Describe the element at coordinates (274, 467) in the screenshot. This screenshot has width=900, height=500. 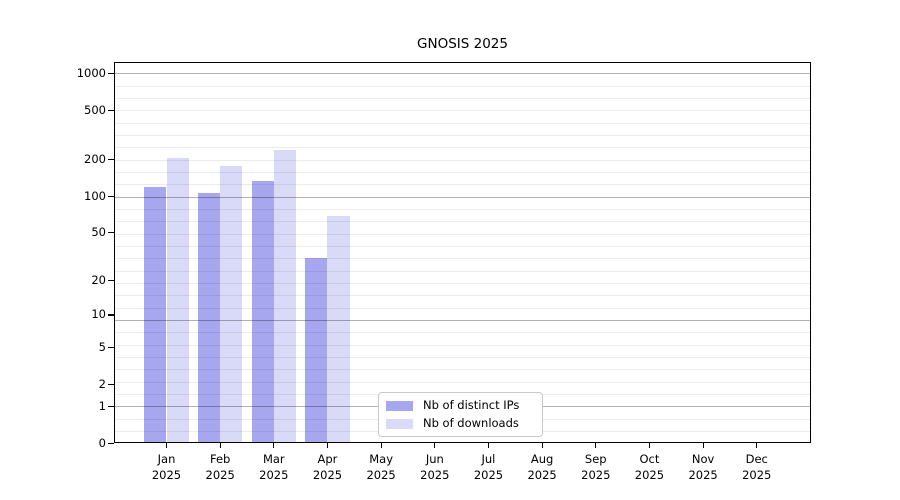
I see `x-tick-label: Mar 2025` at that location.